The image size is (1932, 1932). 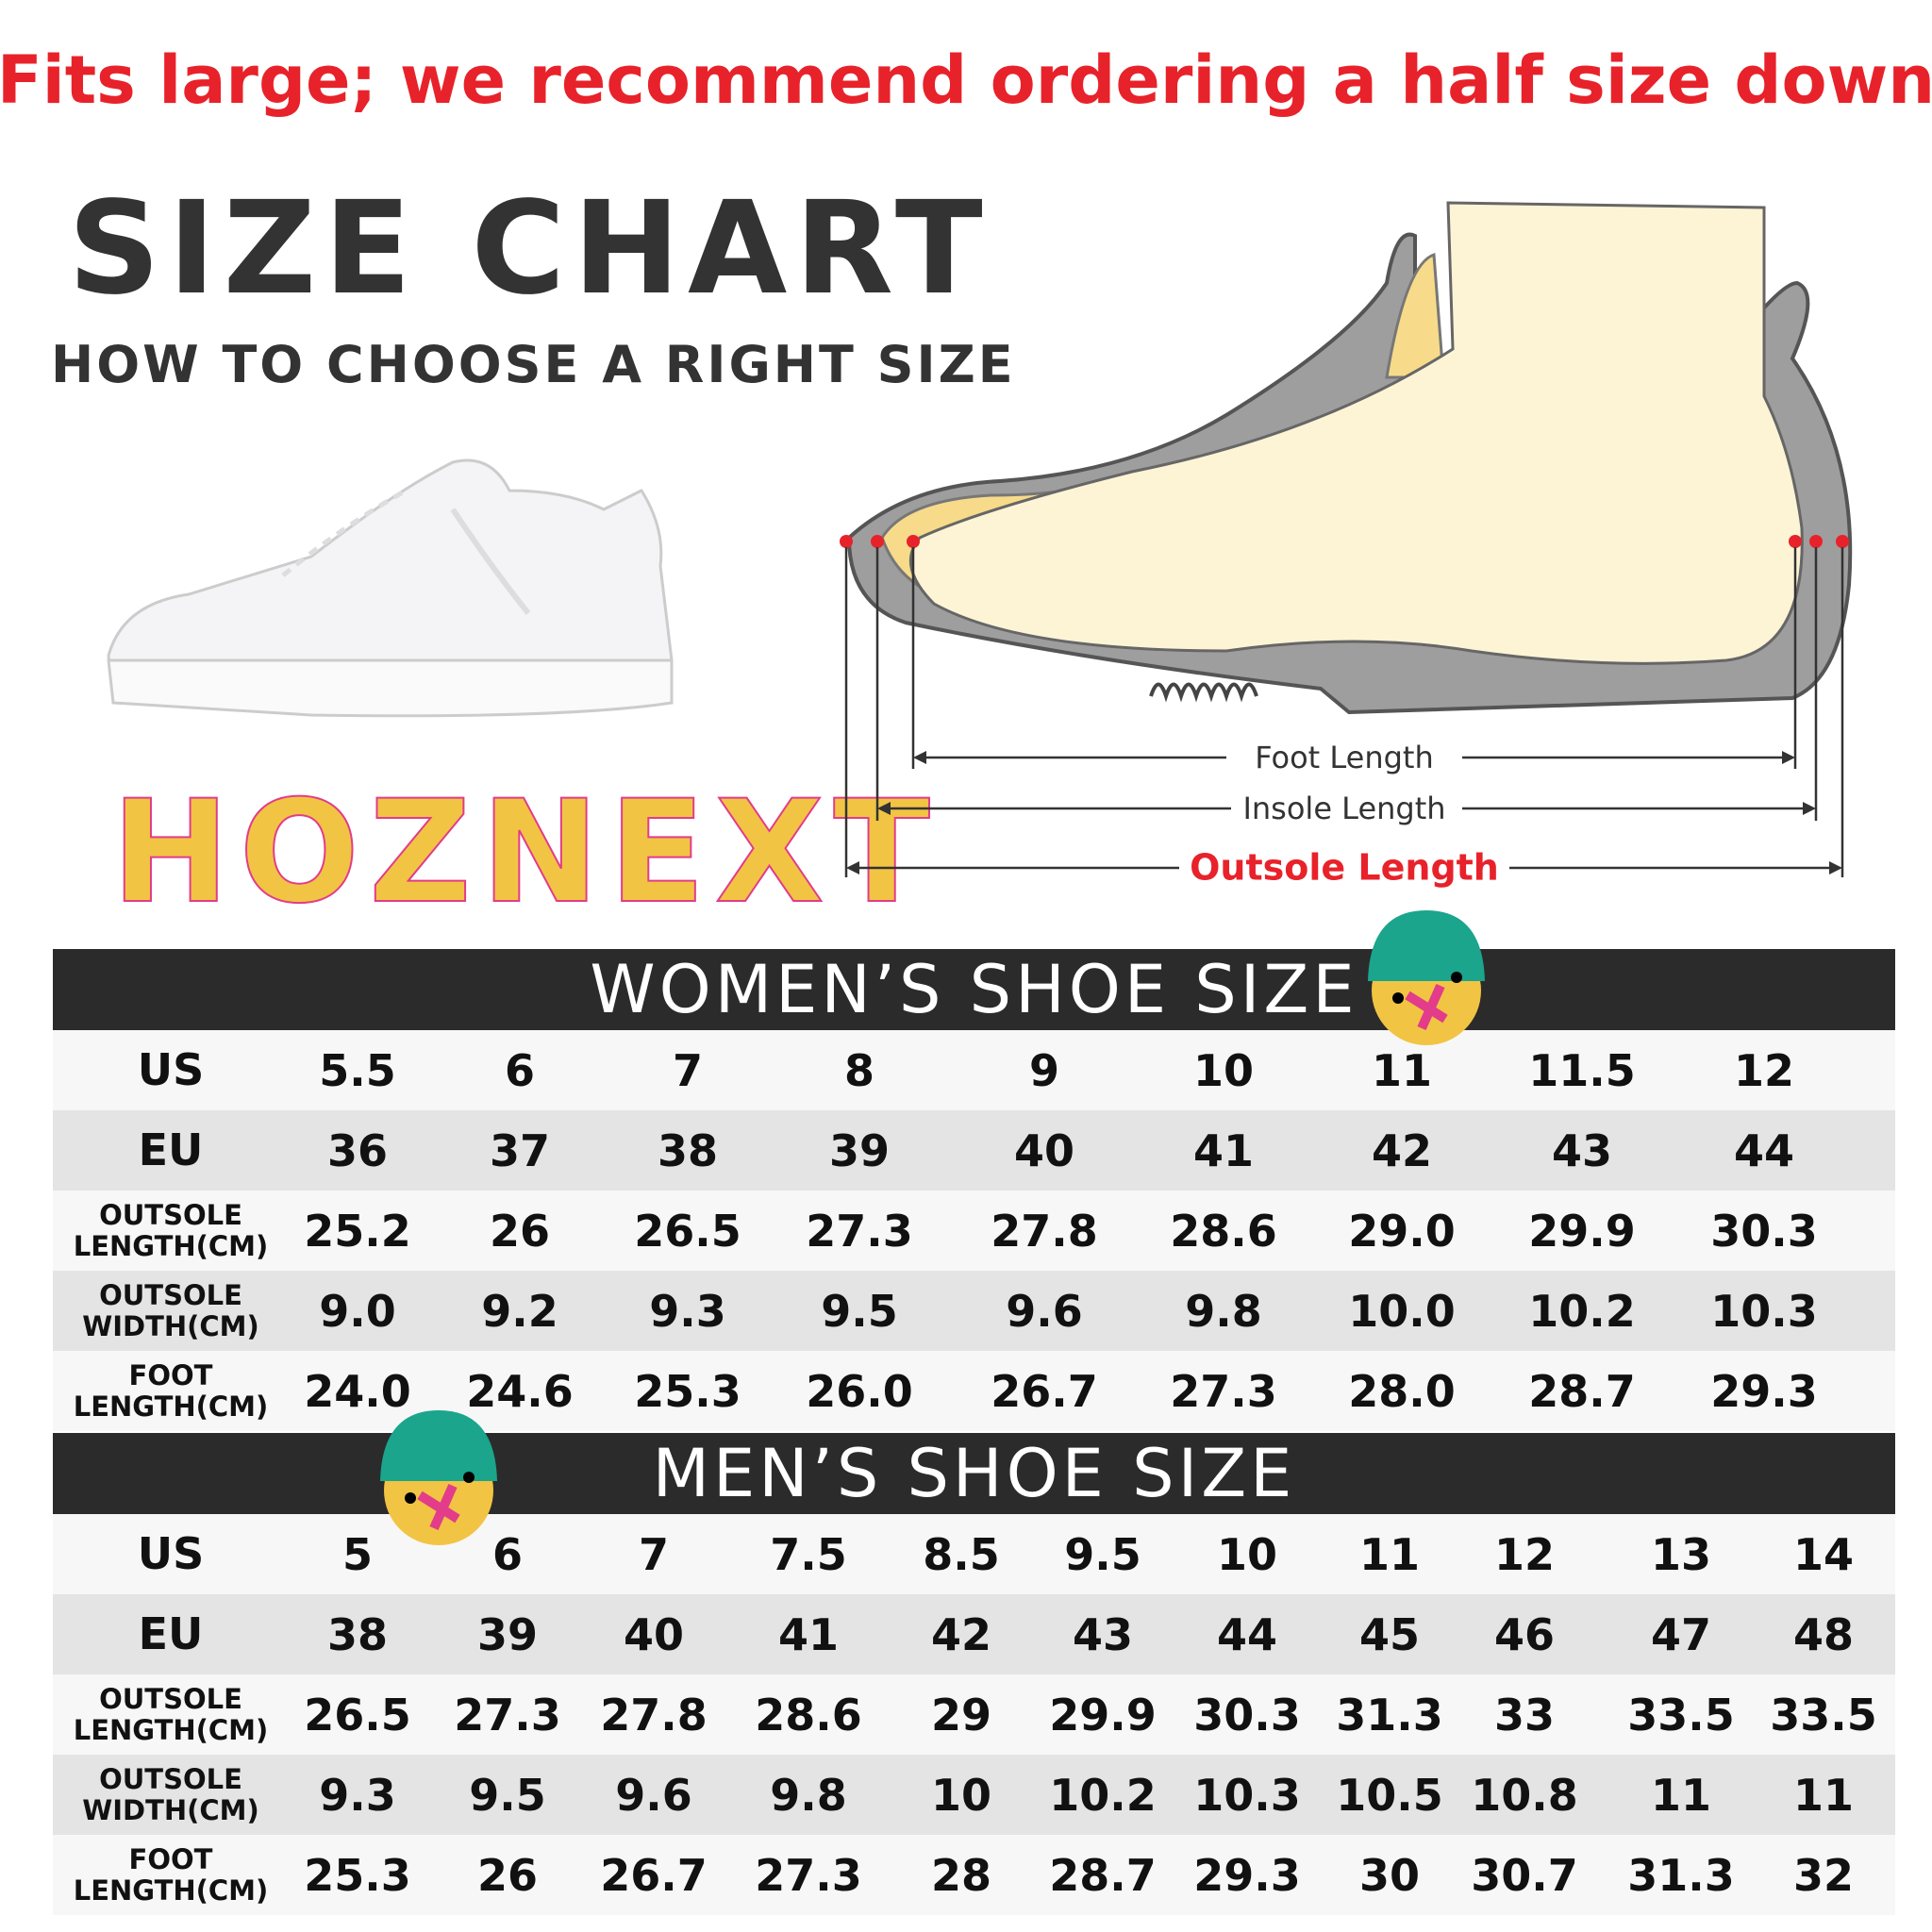 I want to click on table-title: WOMEN’S SHOE SIZE, so click(x=974, y=989).